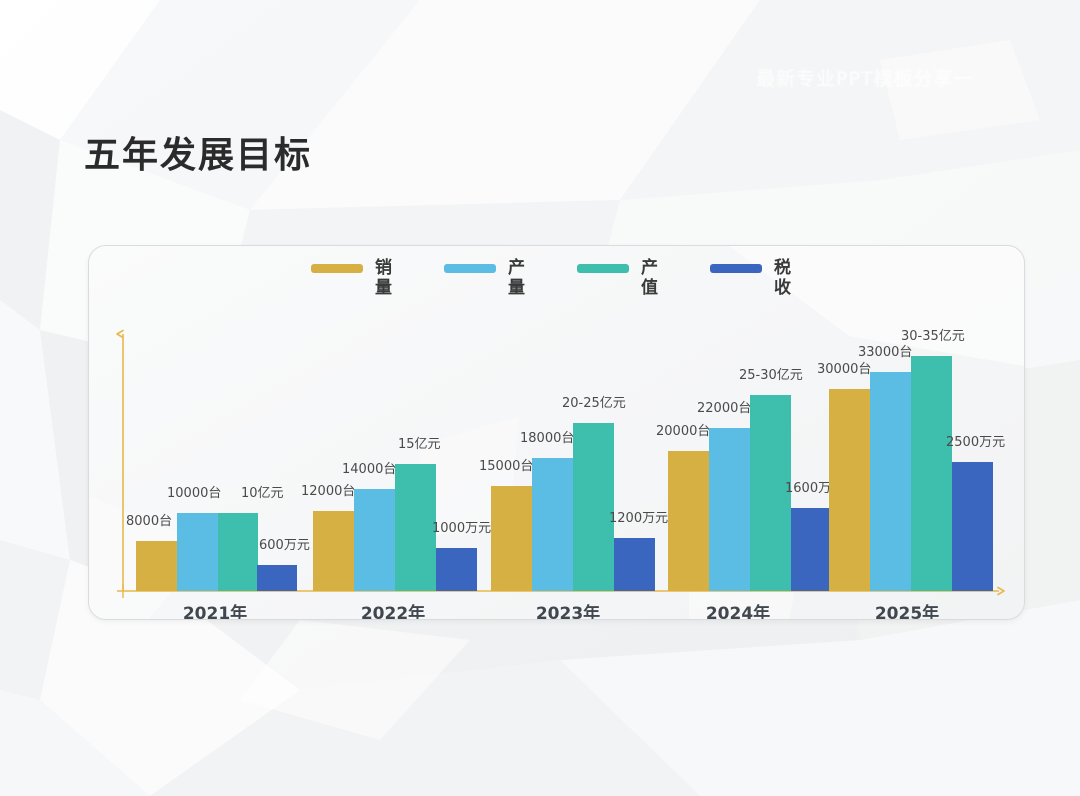 Image resolution: width=1080 pixels, height=796 pixels. What do you see at coordinates (811, 549) in the screenshot?
I see `bar-2024-tax` at bounding box center [811, 549].